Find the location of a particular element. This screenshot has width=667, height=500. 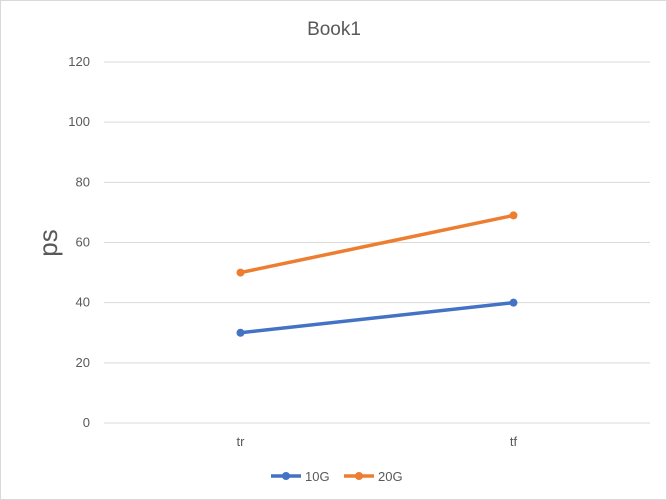

y-tick-label: 120 is located at coordinates (79, 61).